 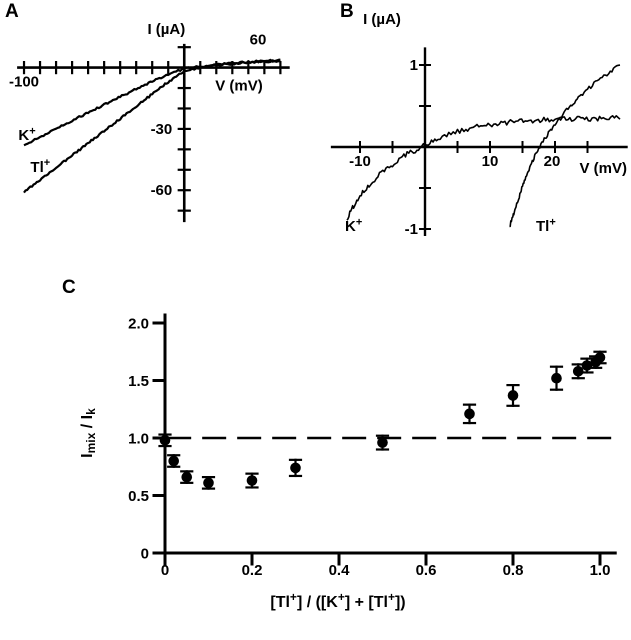 I want to click on a-ytick-label-neg30: -30, so click(x=162, y=129).